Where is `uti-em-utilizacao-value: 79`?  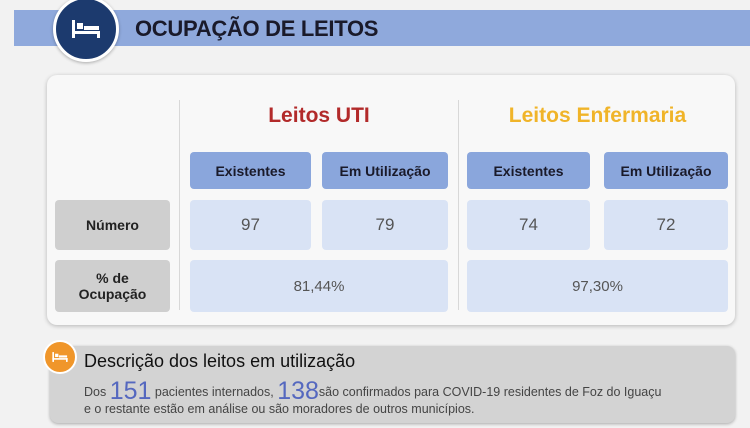
uti-em-utilizacao-value: 79 is located at coordinates (385, 225).